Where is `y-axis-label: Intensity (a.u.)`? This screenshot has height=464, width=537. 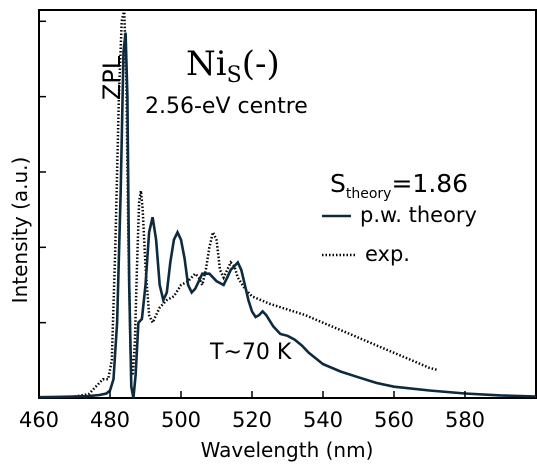
y-axis-label: Intensity (a.u.) is located at coordinates (20, 230).